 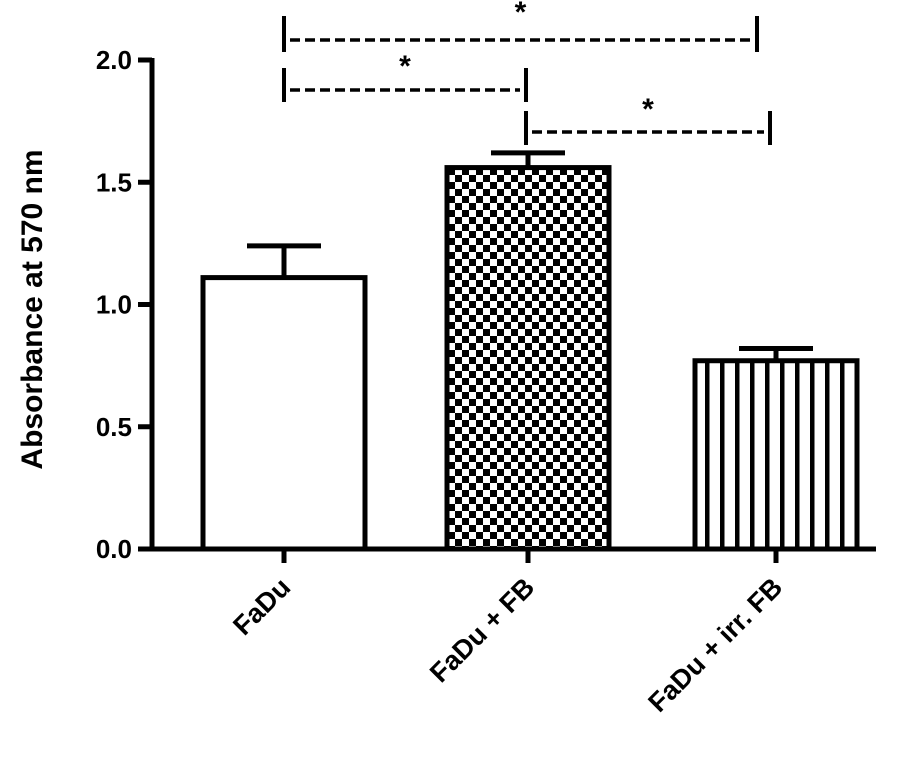 What do you see at coordinates (715, 645) in the screenshot?
I see `category-label: FaDu + irr. FB` at bounding box center [715, 645].